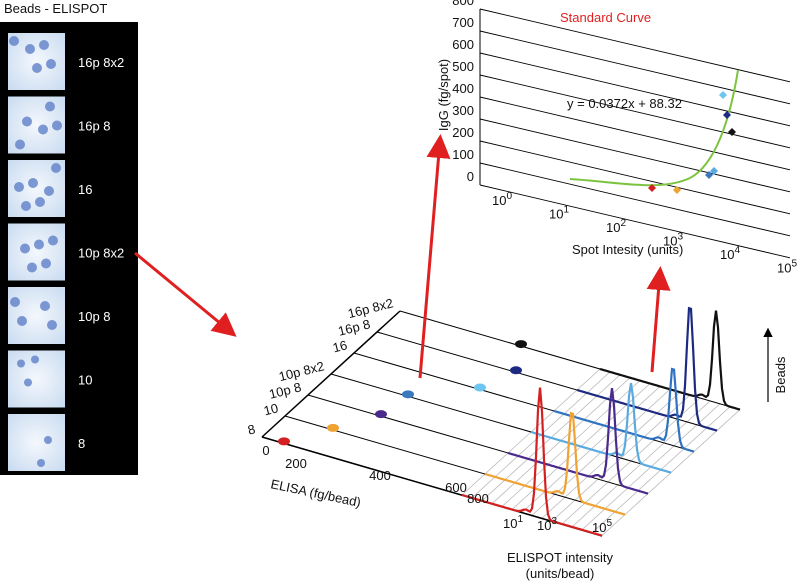 The width and height of the screenshot is (800, 582). Describe the element at coordinates (85, 380) in the screenshot. I see `bead-label: 10` at that location.